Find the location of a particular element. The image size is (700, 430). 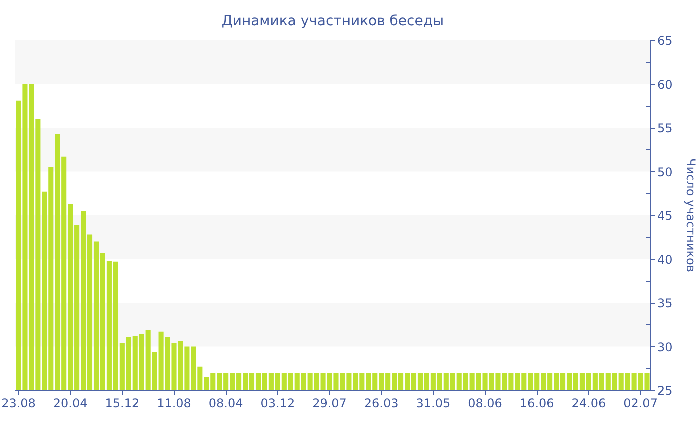

x-tick-label: 11.08 is located at coordinates (174, 403).